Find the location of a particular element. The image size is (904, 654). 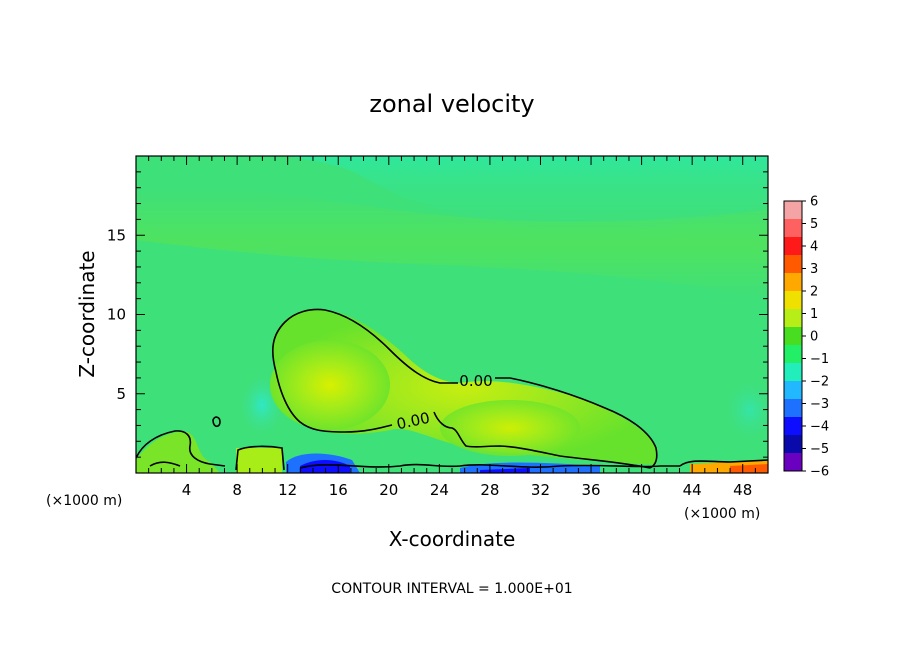

colorbar-label: −4 is located at coordinates (819, 427).